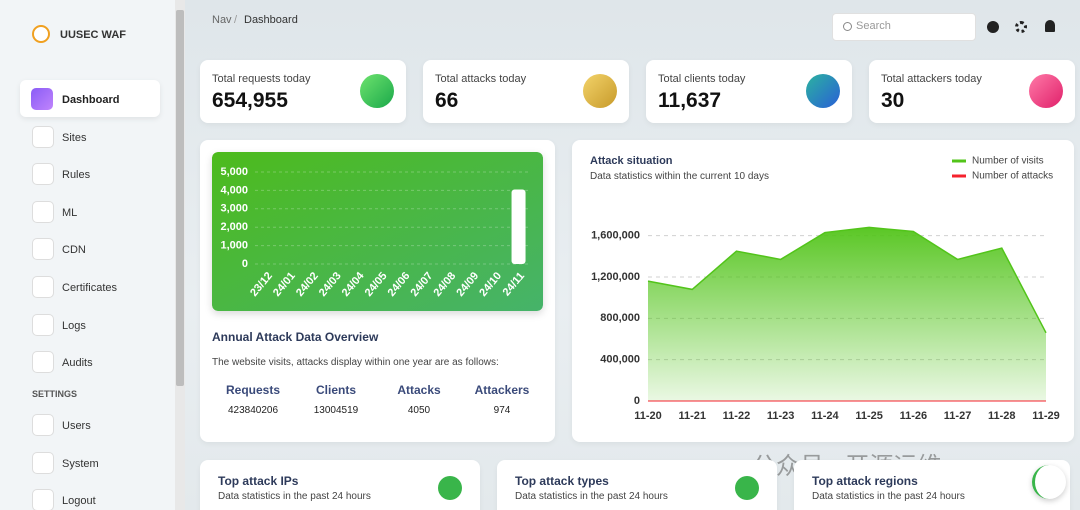  I want to click on stat-label: Total clients today, so click(702, 79).